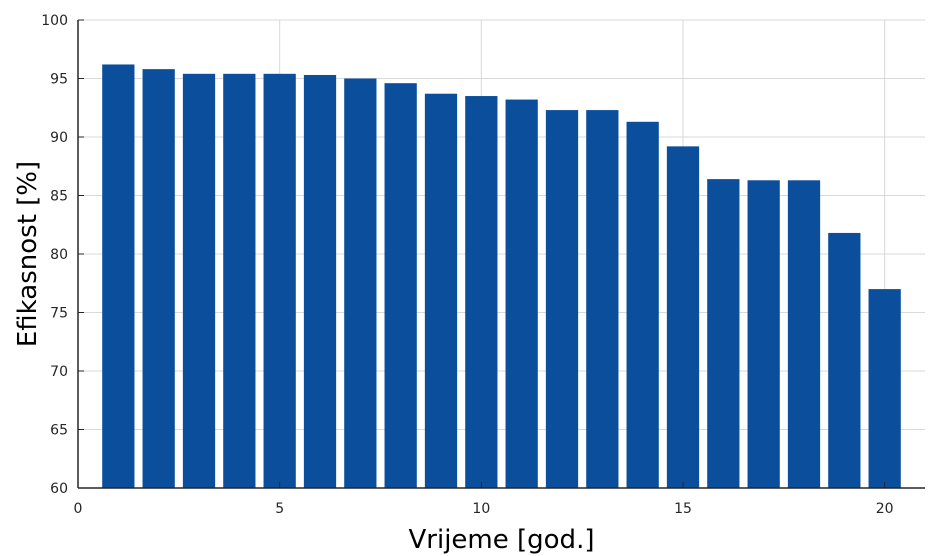 The image size is (938, 556). I want to click on x-tick-label: 5, so click(279, 509).